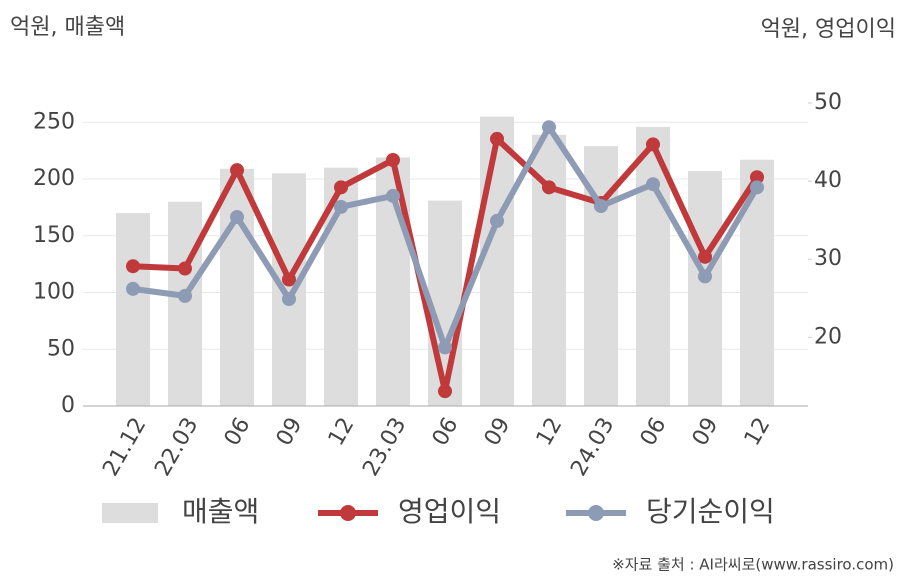 This screenshot has width=908, height=580. I want to click on y2-axis-label: 억원, 영업이익, so click(828, 29).